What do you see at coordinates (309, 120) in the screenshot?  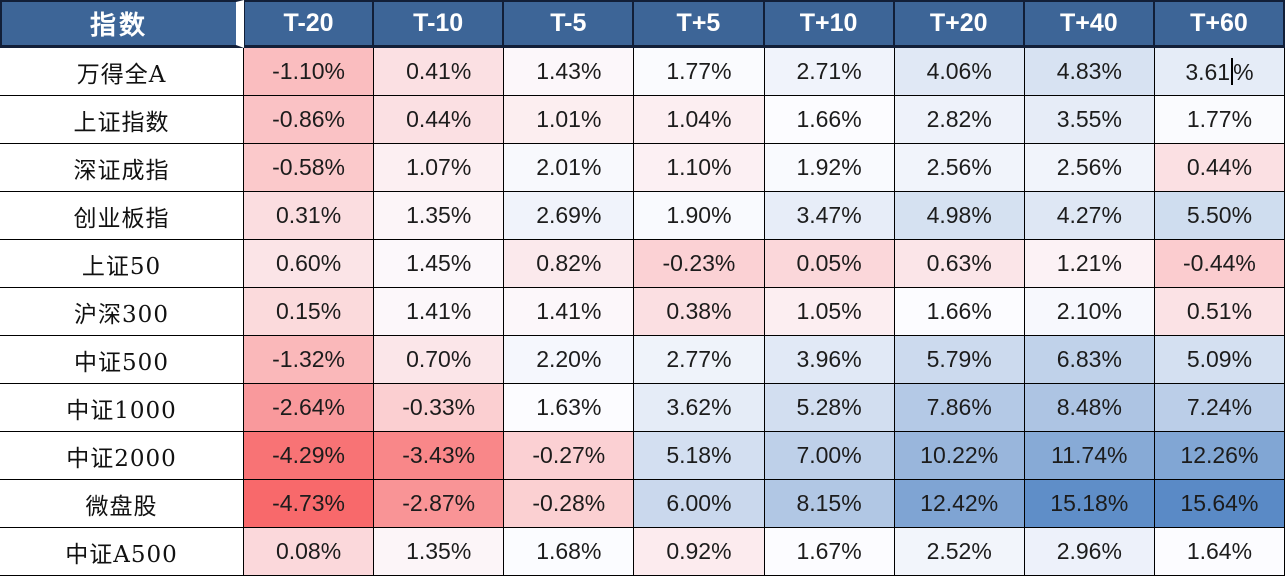 I see `value-cell: -0.86%` at bounding box center [309, 120].